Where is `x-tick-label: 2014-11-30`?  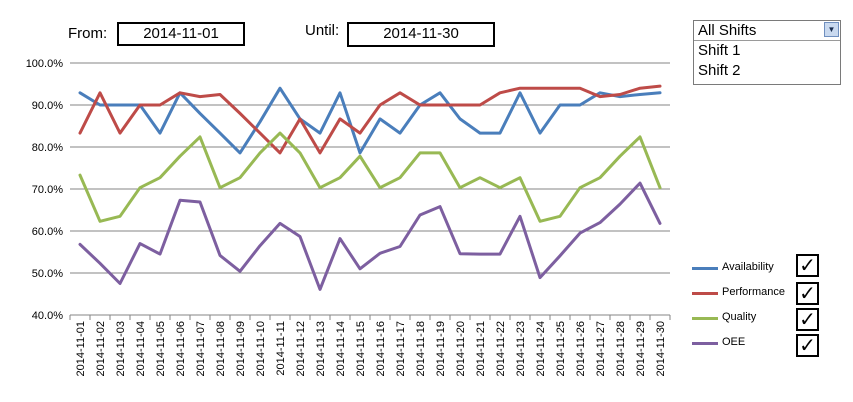 x-tick-label: 2014-11-30 is located at coordinates (661, 348).